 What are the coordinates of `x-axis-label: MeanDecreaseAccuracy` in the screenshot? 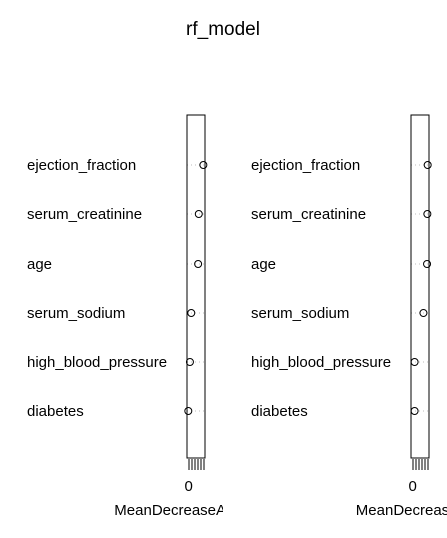 It's located at (196, 510).